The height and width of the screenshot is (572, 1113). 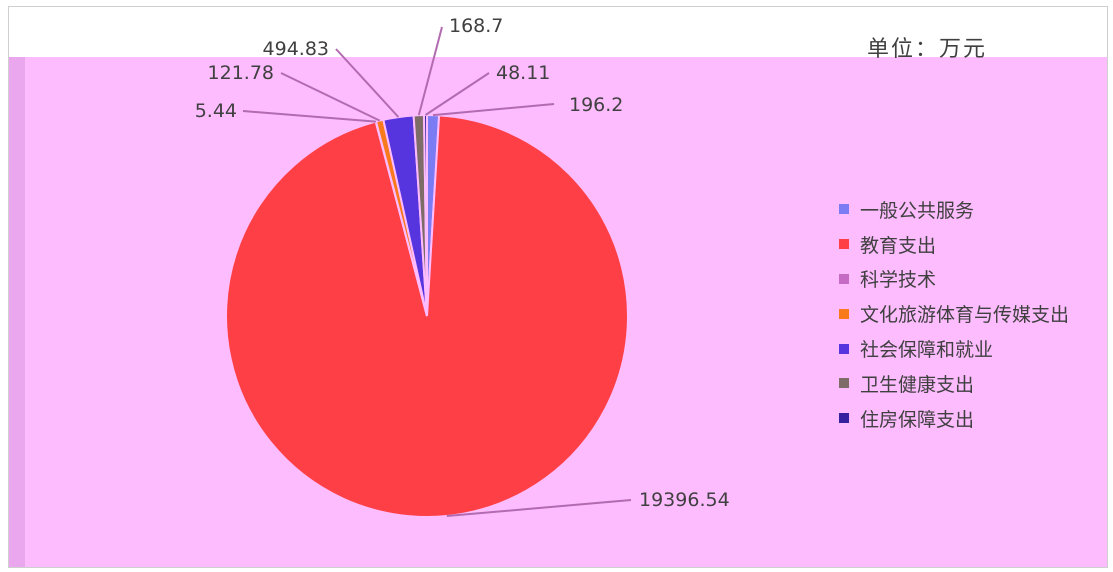 What do you see at coordinates (241, 73) in the screenshot?
I see `data-label-4: 121.78` at bounding box center [241, 73].